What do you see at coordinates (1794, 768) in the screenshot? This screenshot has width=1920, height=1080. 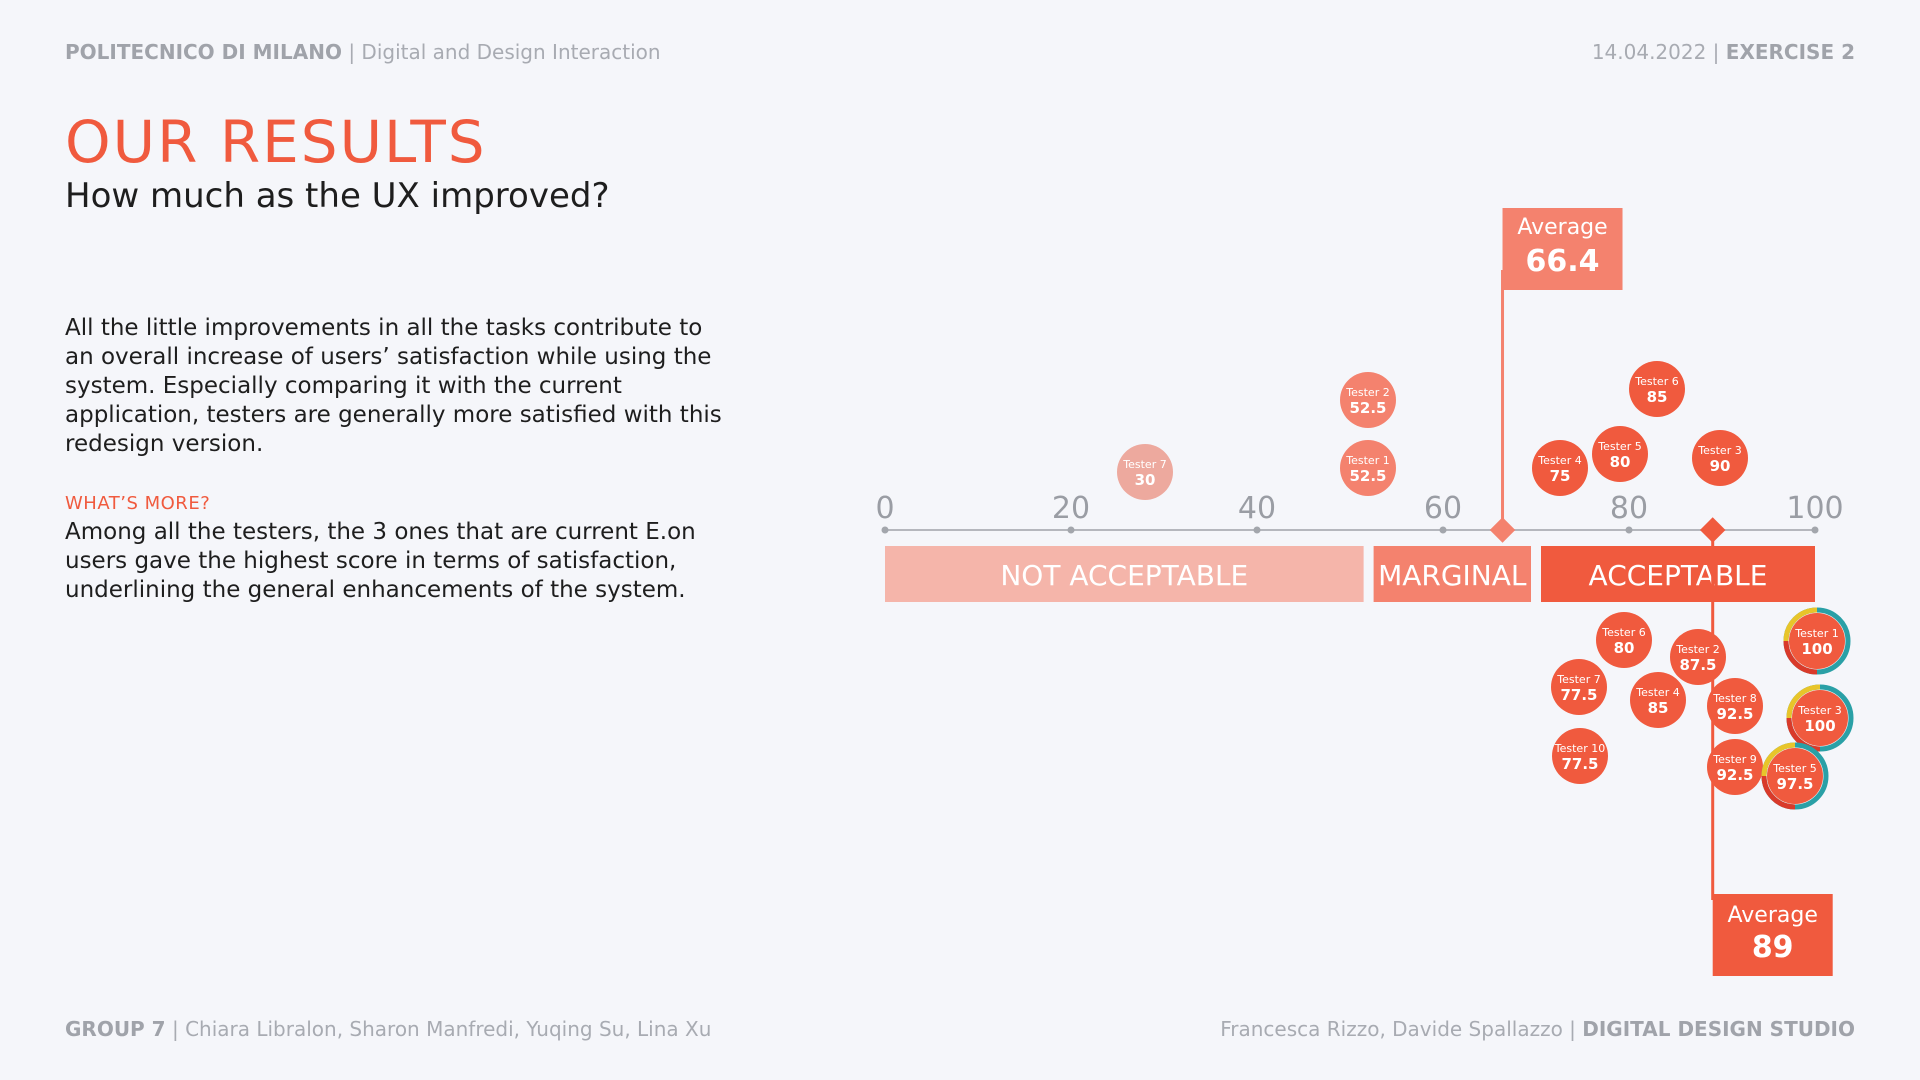 I see `tester-name: Tester 5` at bounding box center [1794, 768].